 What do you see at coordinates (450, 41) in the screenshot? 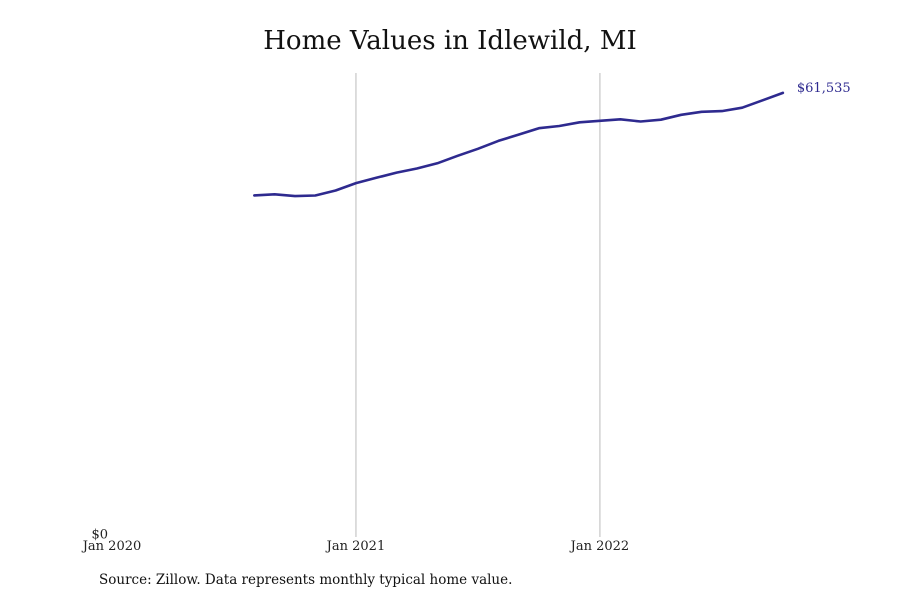
I see `chart-title: Home Values in Idlewild, MI` at bounding box center [450, 41].